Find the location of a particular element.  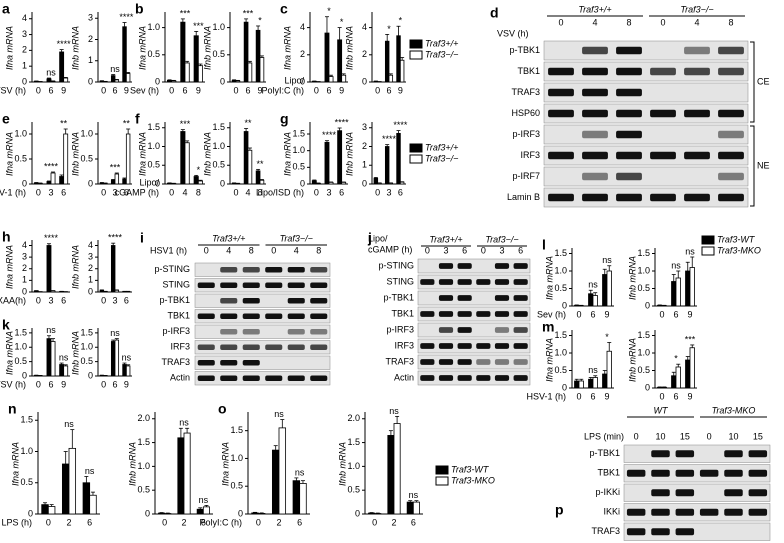

x-tick-label: 4 is located at coordinates (184, 192).